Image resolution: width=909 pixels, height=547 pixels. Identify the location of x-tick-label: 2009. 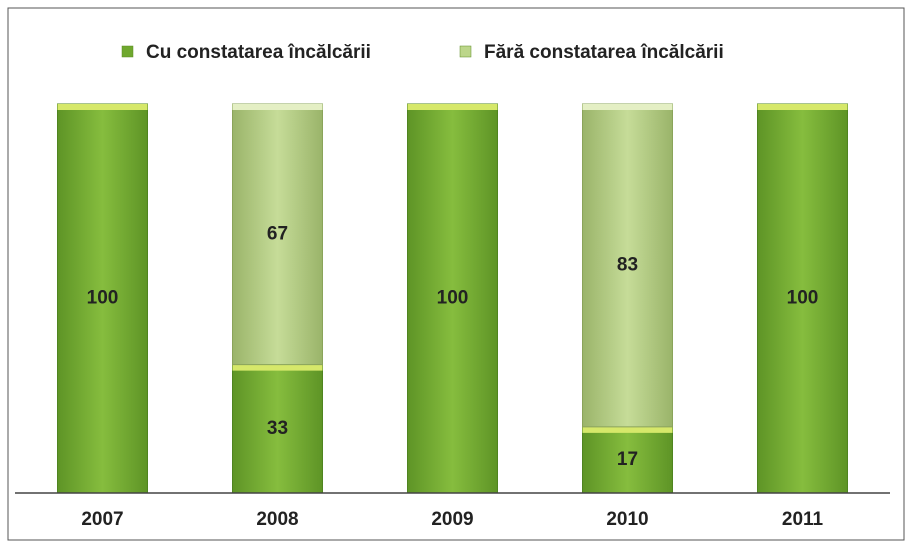
(452, 519).